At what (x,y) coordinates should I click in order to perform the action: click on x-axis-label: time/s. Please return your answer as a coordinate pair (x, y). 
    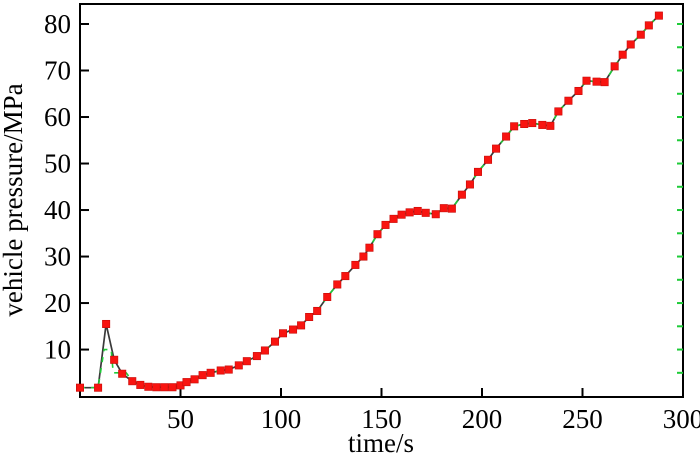
    Looking at the image, I should click on (381, 442).